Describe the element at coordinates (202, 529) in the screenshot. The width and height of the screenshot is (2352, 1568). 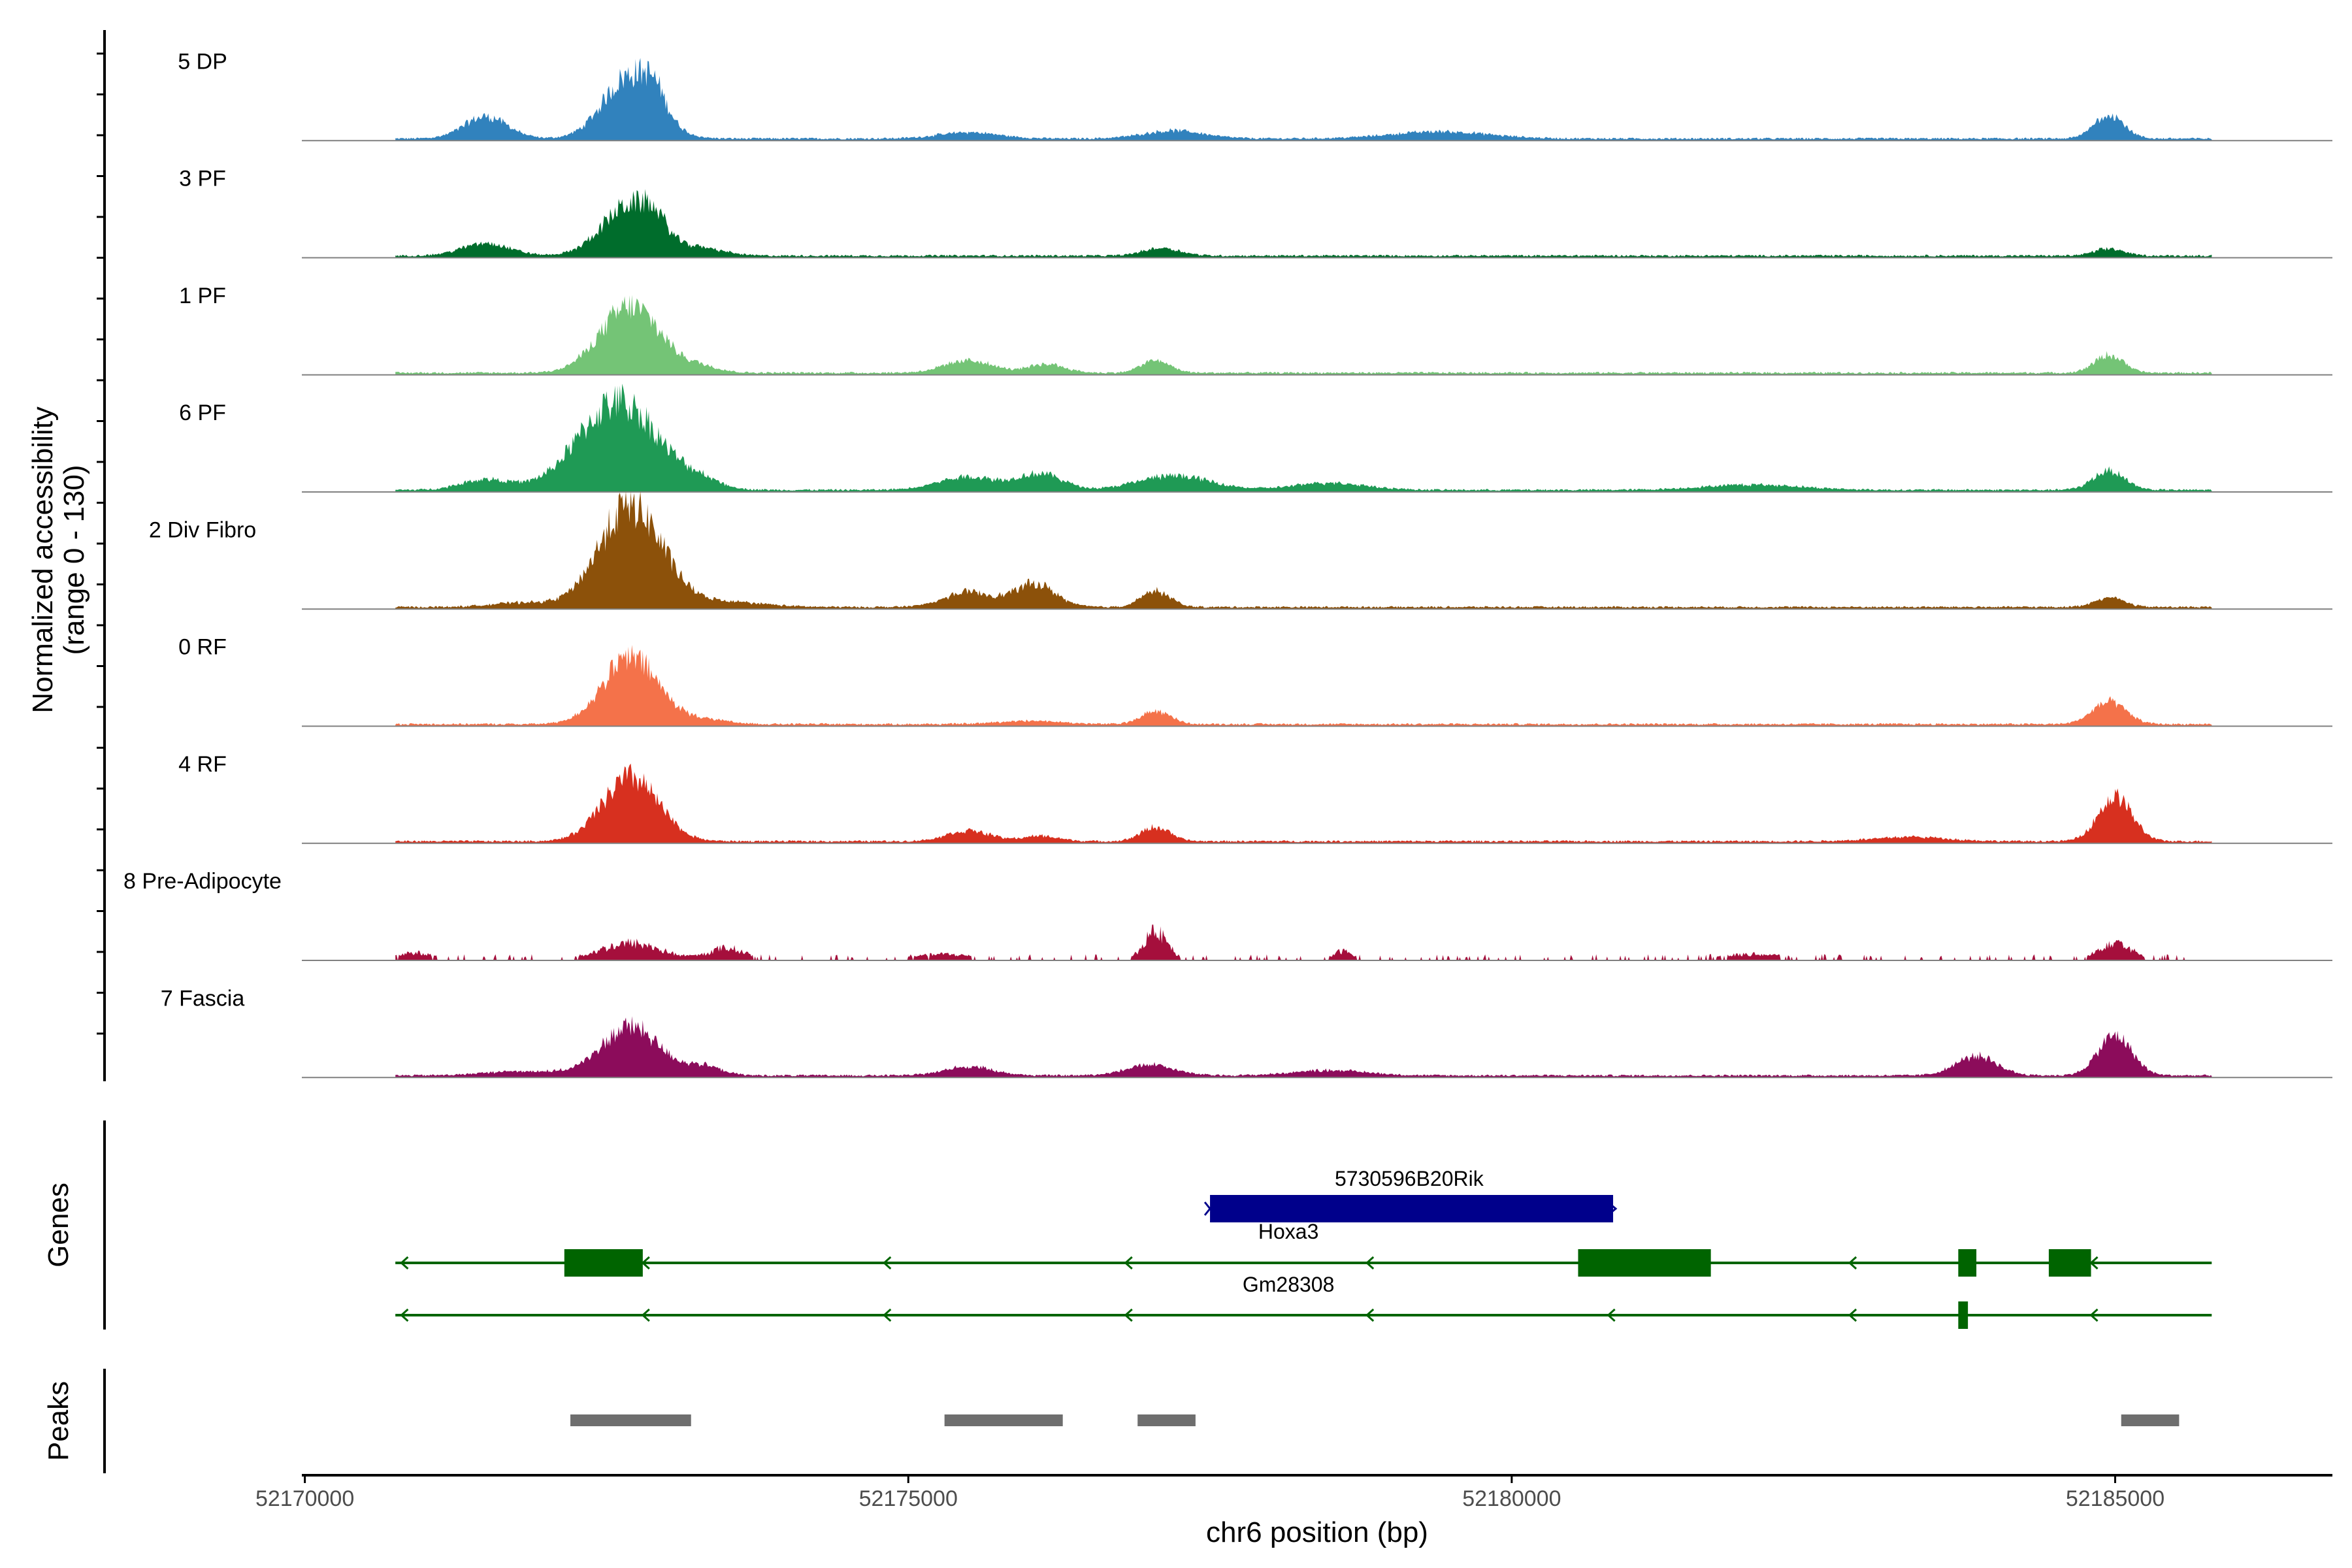
I see `track-label: 2 Div Fibro` at that location.